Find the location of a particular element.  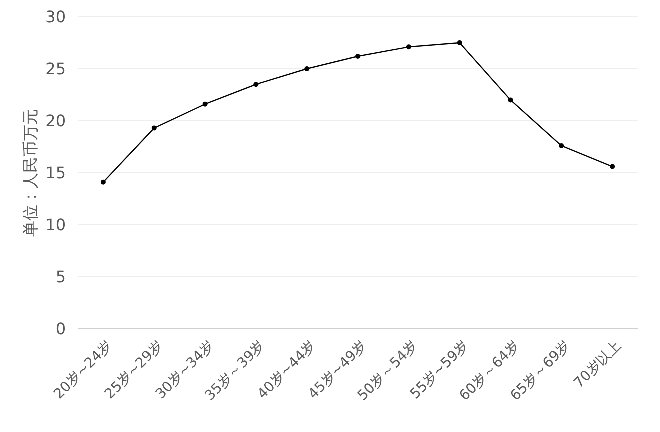

y-tick-label: 0 is located at coordinates (61, 329).